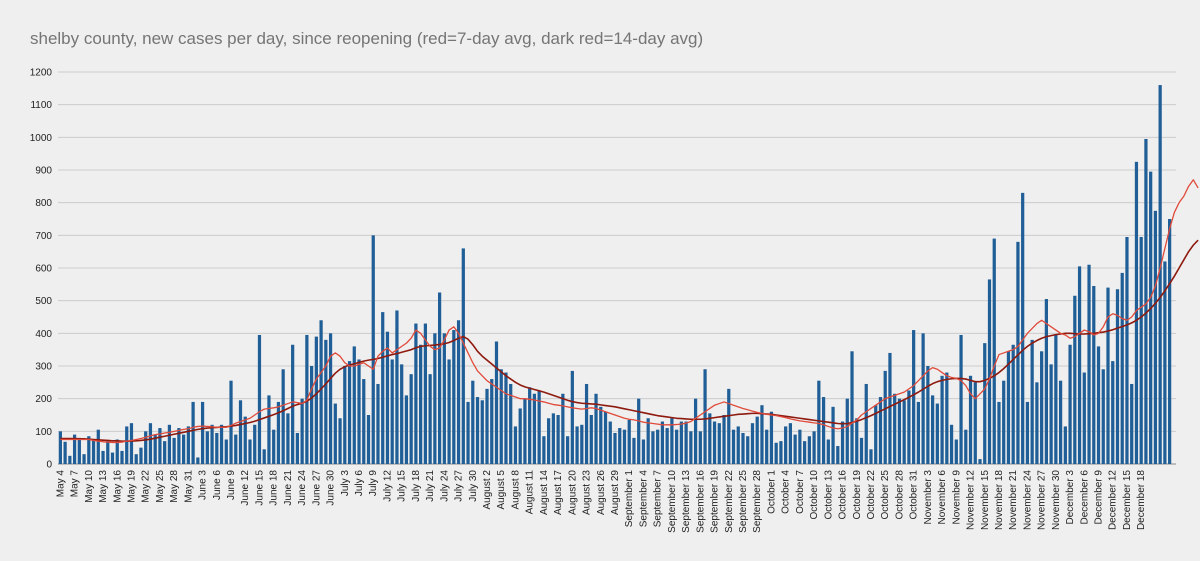  Describe the element at coordinates (288, 488) in the screenshot. I see `x-tick-label: June 21` at that location.